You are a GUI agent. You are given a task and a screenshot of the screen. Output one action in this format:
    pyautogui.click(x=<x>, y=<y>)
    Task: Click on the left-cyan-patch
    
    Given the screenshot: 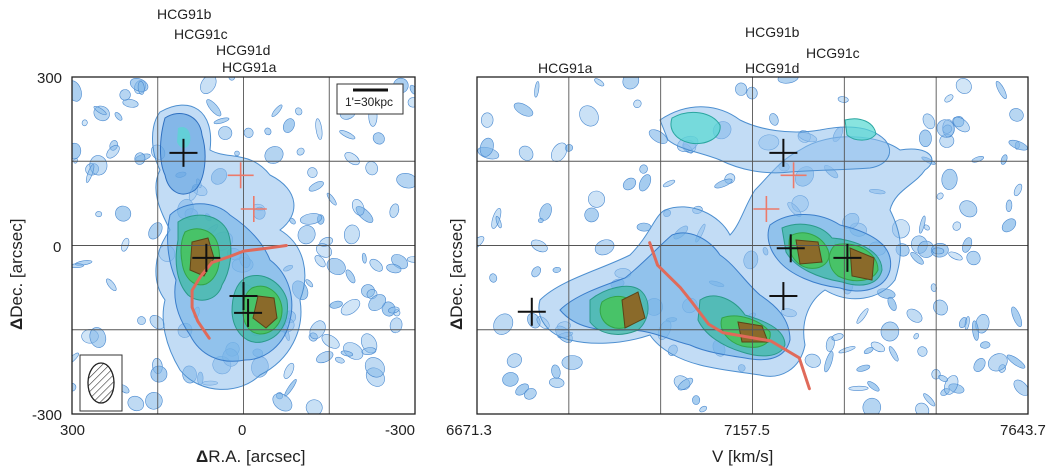 What is the action you would take?
    pyautogui.click(x=184, y=137)
    